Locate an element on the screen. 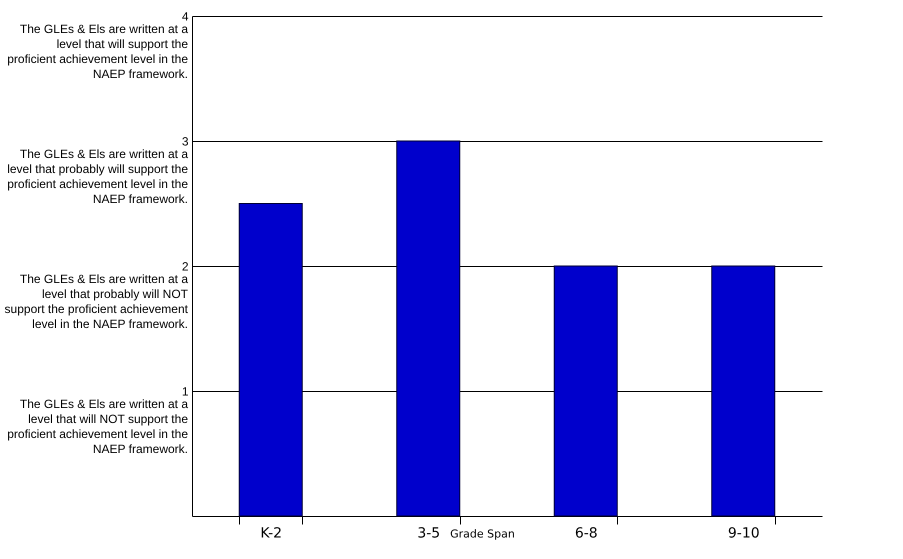 The image size is (903, 559). x-tick-label: 3-5 is located at coordinates (428, 534).